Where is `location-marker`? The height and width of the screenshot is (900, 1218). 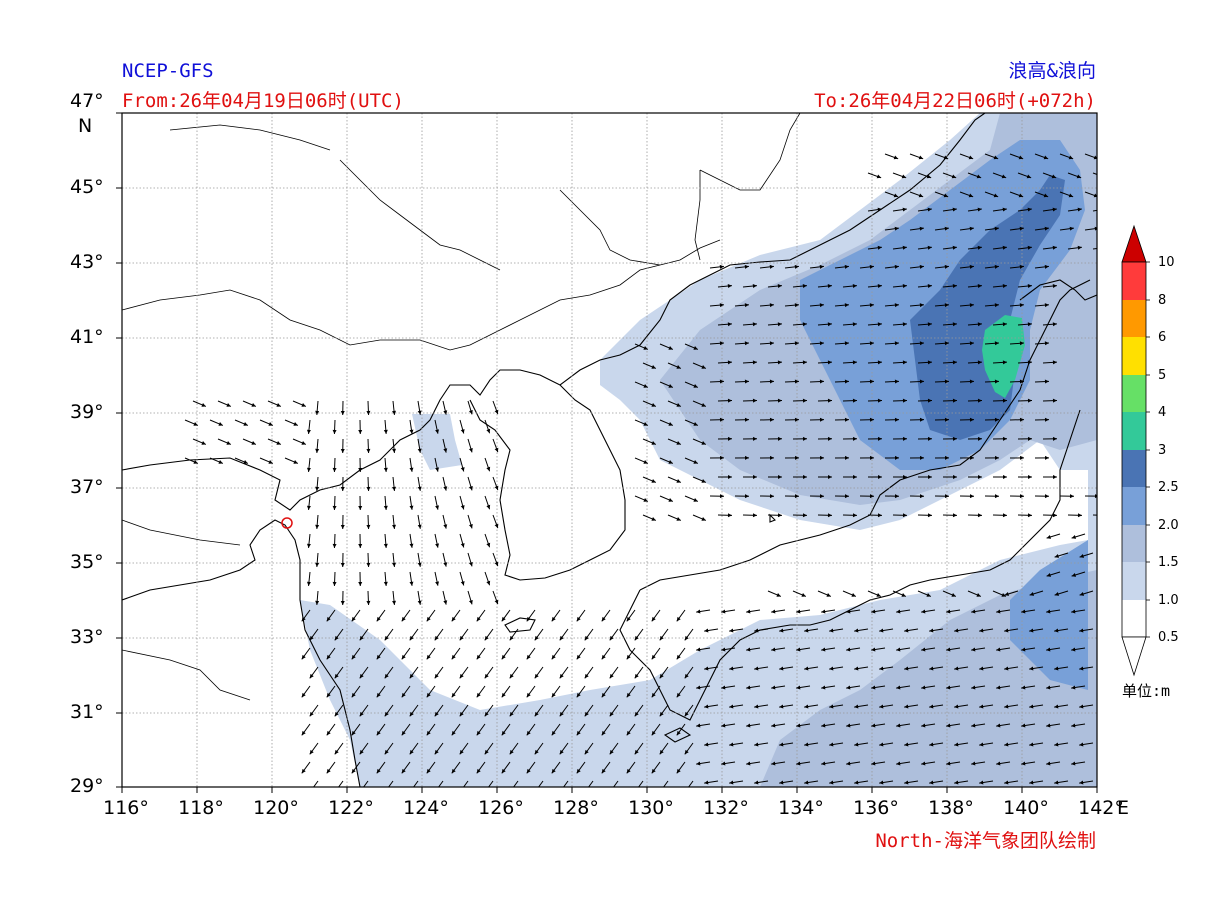
location-marker is located at coordinates (287, 523).